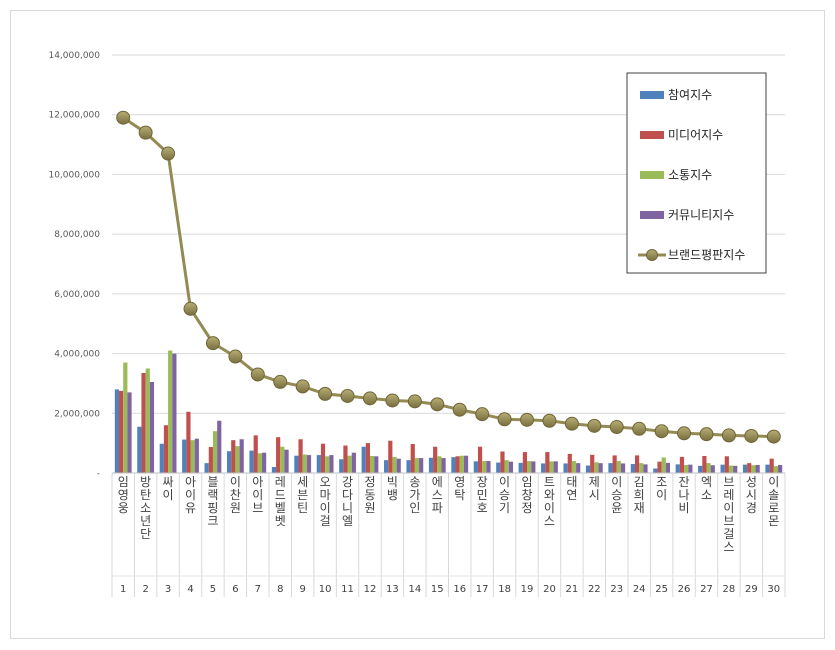 The image size is (835, 650). Describe the element at coordinates (661, 589) in the screenshot. I see `rank-label: 25` at that location.